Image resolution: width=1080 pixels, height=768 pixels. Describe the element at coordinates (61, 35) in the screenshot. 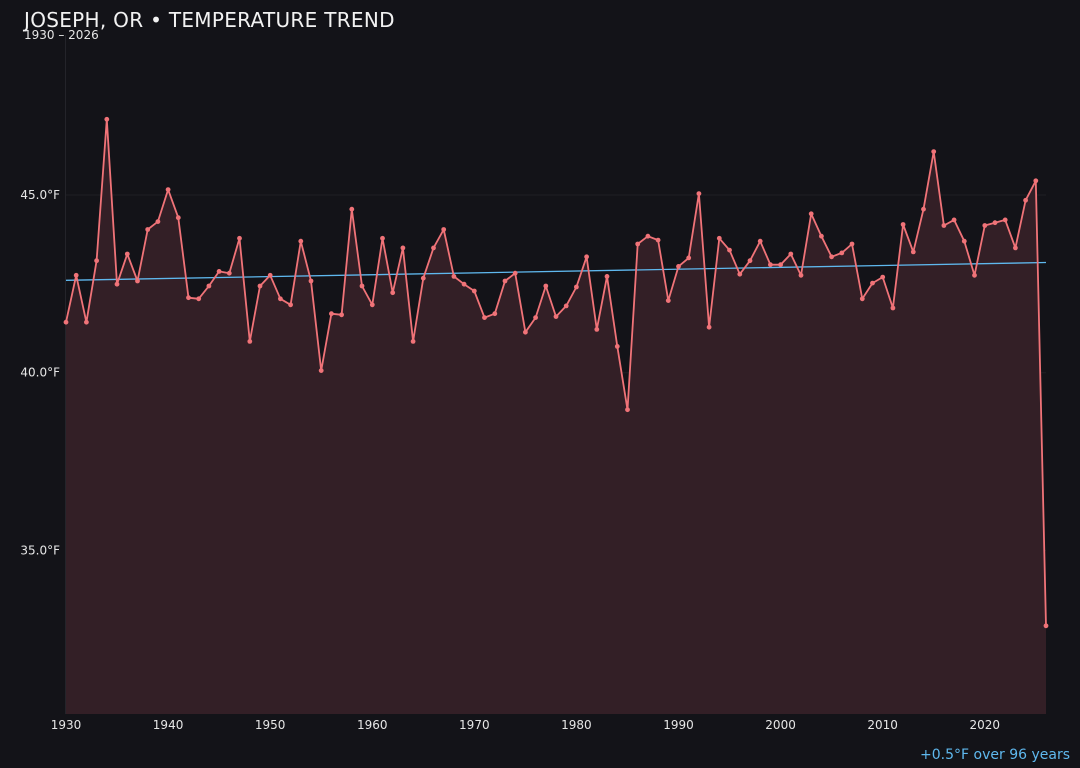

I see `chart-subtitle: 1930 – 2026` at that location.